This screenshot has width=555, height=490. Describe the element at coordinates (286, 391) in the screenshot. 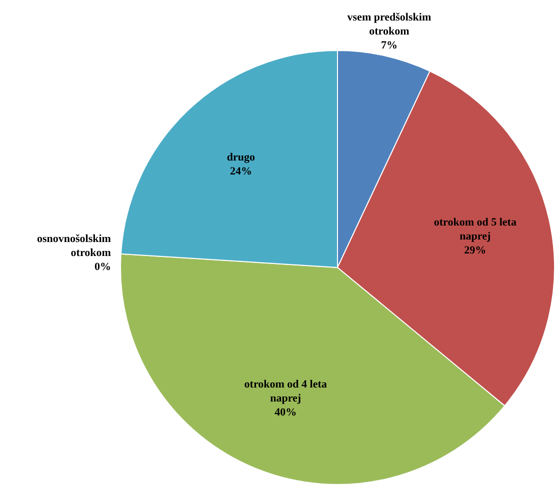

I see `slice-label: otrokom od 4 leta naprej` at that location.